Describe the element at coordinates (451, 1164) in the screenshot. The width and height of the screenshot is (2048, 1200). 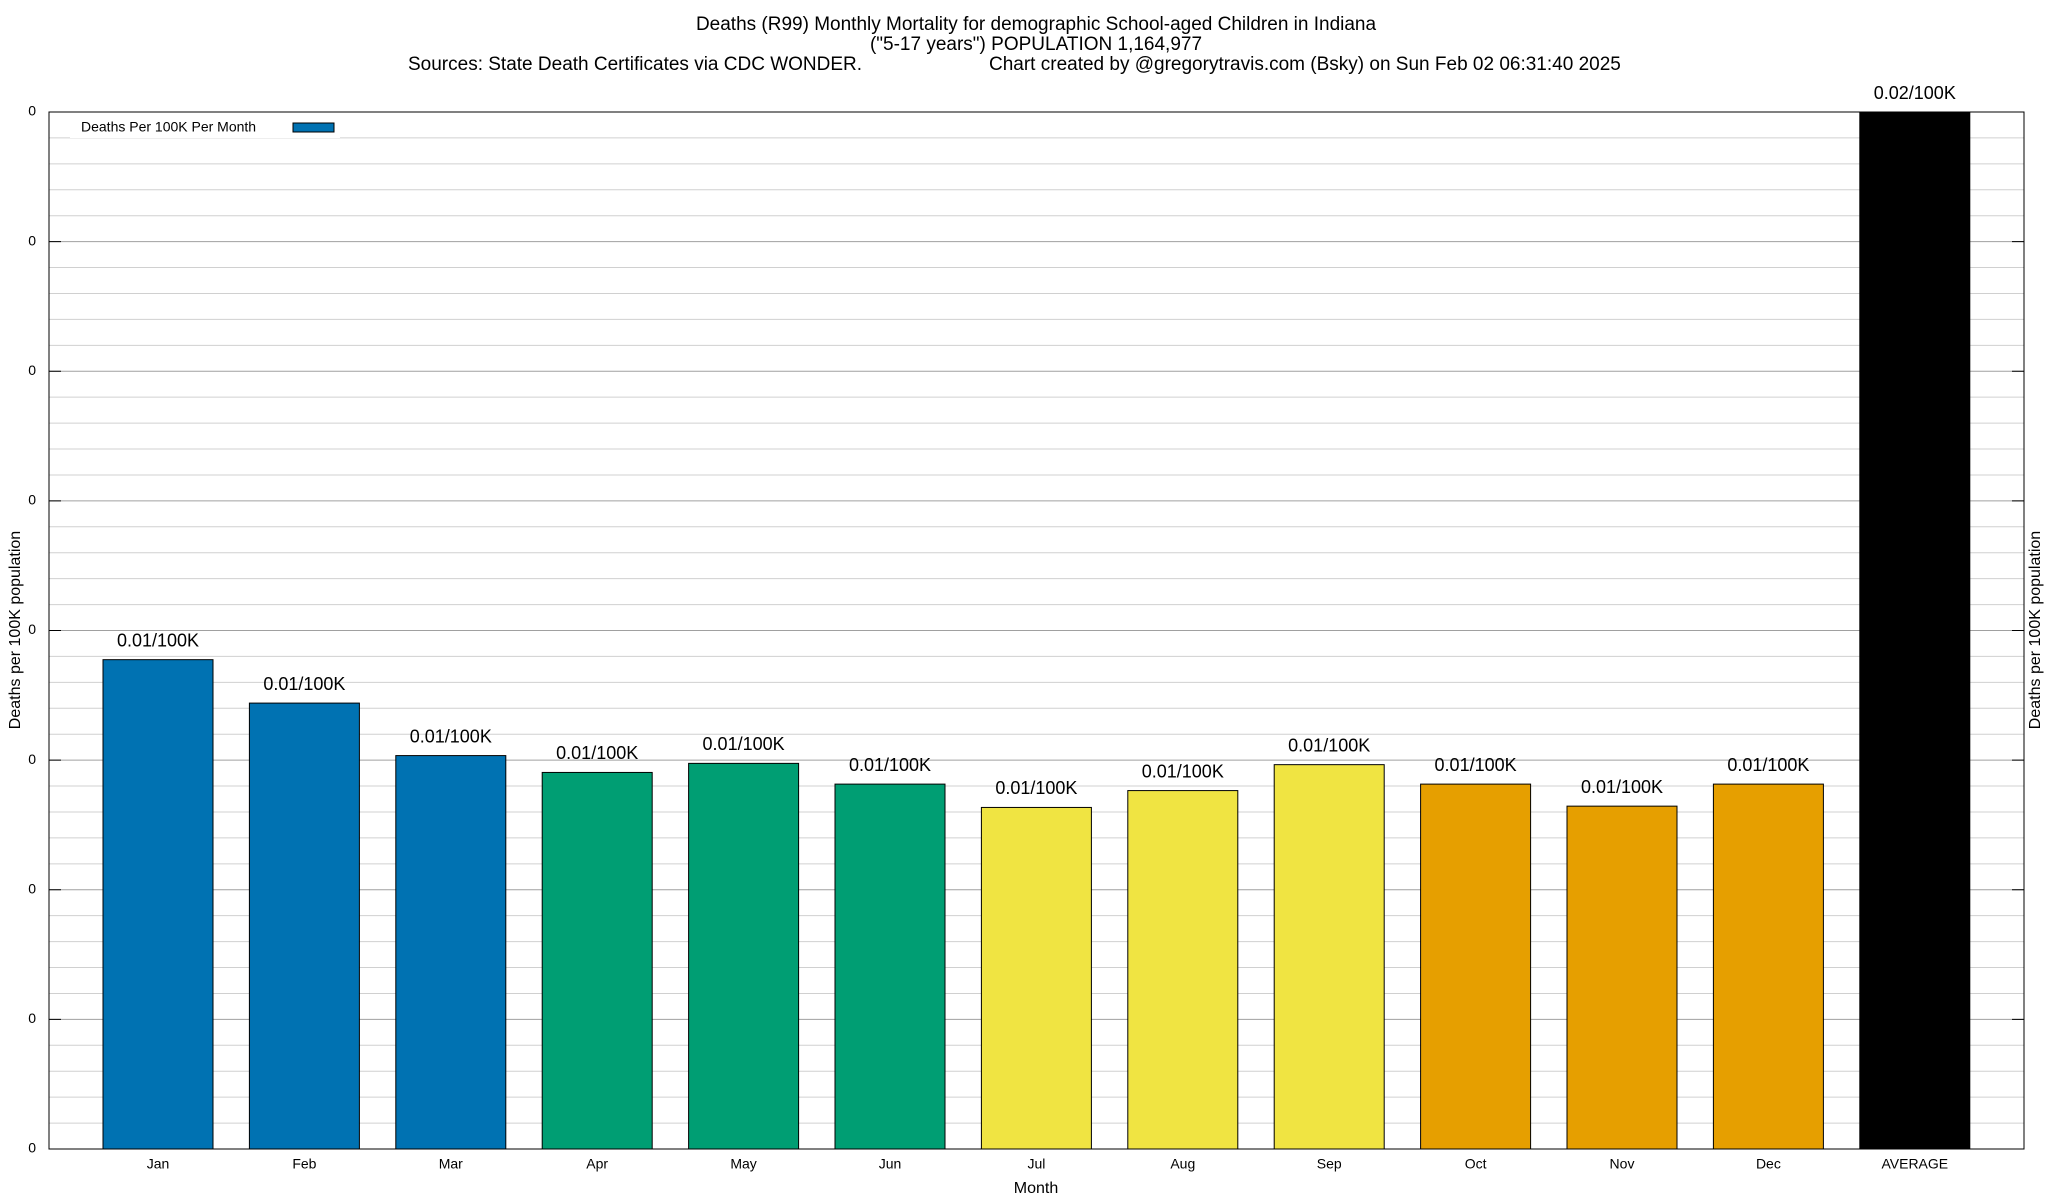
I see `x-tick-label: Mar` at that location.